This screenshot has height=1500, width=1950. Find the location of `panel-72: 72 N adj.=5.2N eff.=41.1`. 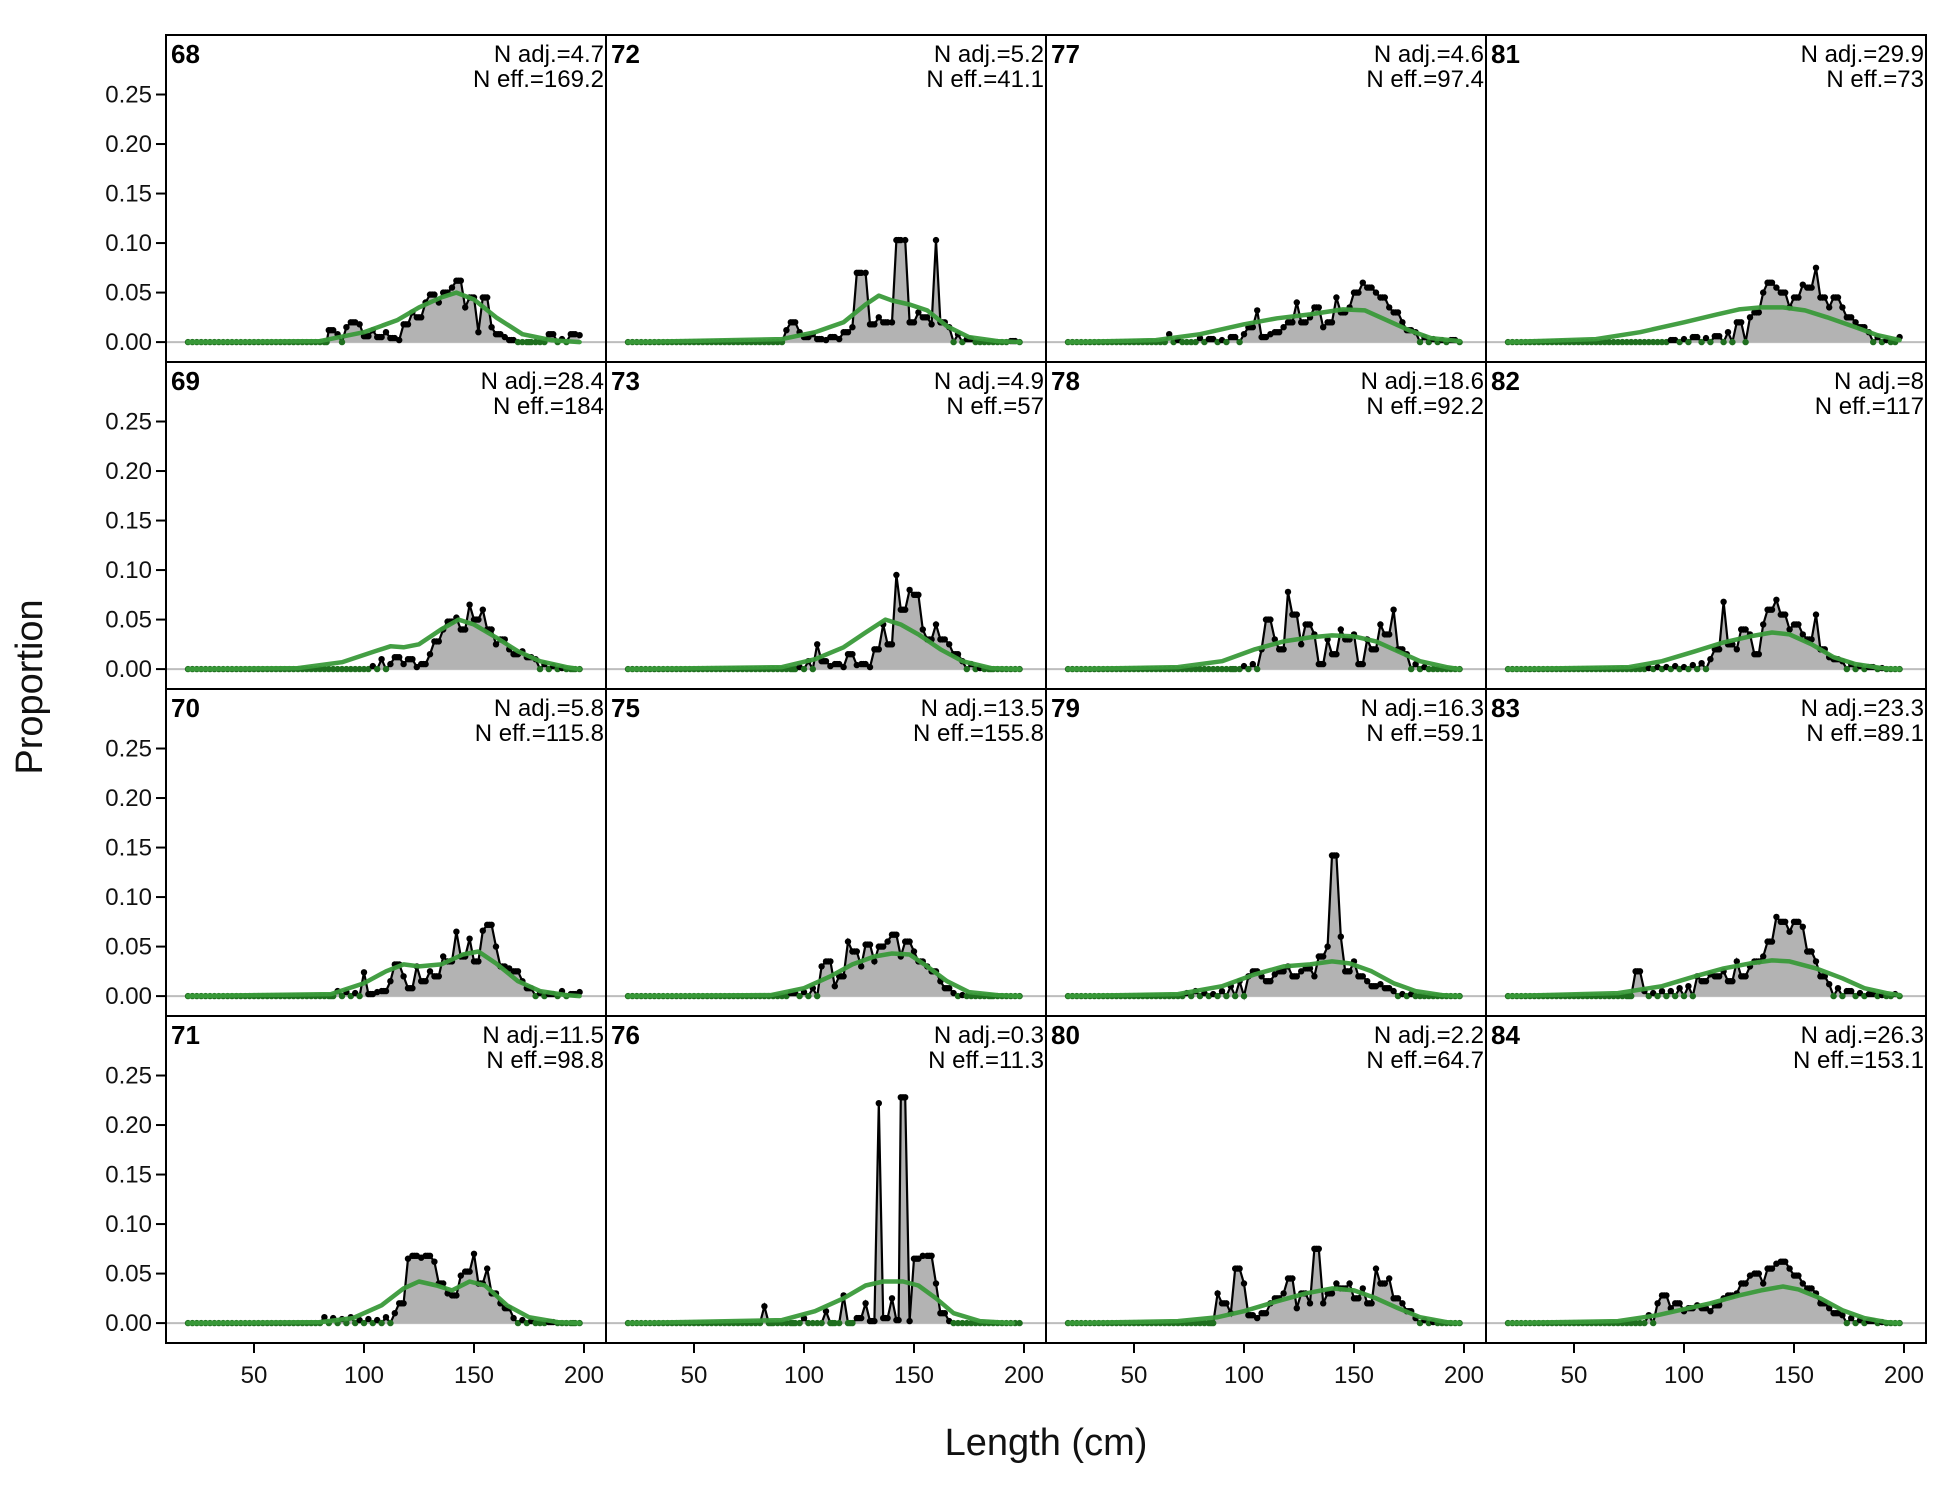

panel-72: 72 N adj.=5.2N eff.=41.1 is located at coordinates (826, 198).